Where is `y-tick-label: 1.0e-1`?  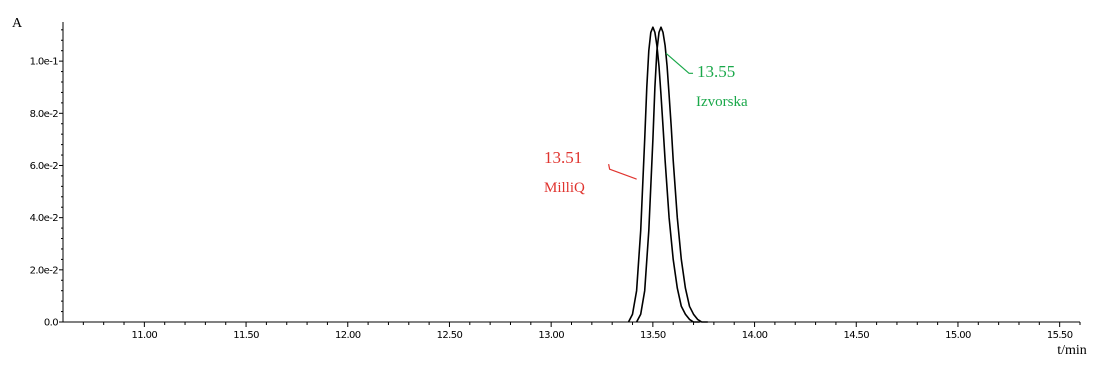 y-tick-label: 1.0e-1 is located at coordinates (44, 62).